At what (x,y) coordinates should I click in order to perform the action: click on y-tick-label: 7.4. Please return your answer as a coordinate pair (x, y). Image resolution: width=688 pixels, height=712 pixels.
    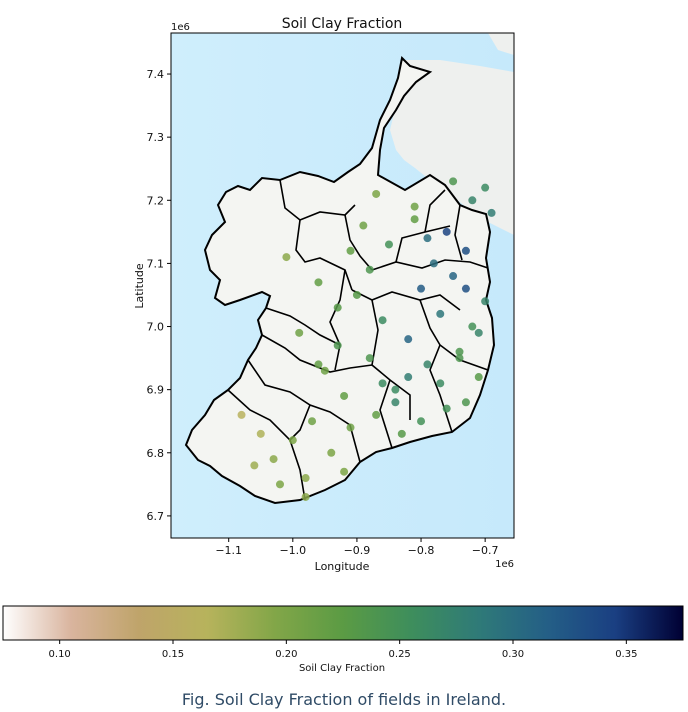
    Looking at the image, I should click on (156, 74).